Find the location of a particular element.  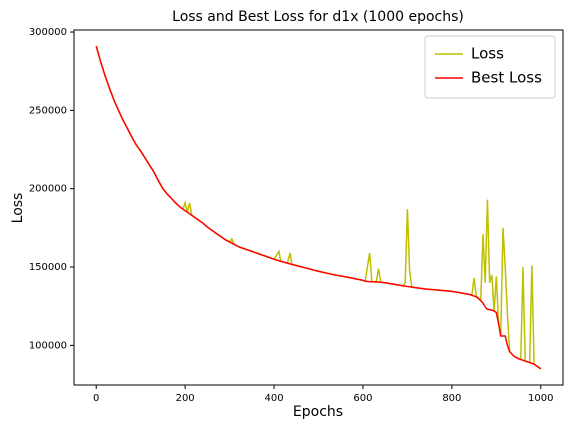

x-tick-label: 600 is located at coordinates (362, 398).